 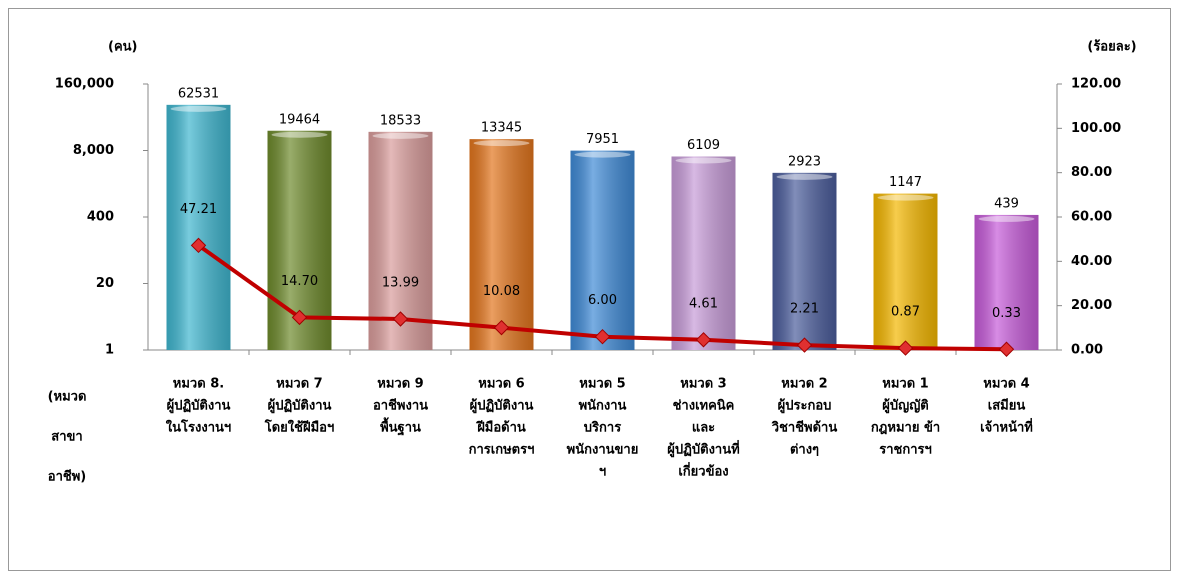 I want to click on bar-value-label: 1147, so click(x=905, y=182).